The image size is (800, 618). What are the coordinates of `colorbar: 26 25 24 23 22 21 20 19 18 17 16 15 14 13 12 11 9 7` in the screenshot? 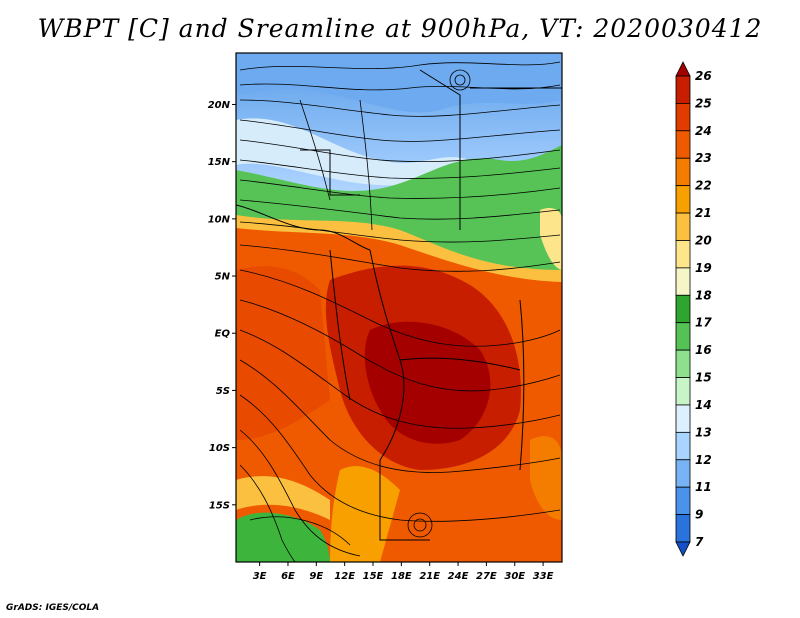 It's located at (693, 309).